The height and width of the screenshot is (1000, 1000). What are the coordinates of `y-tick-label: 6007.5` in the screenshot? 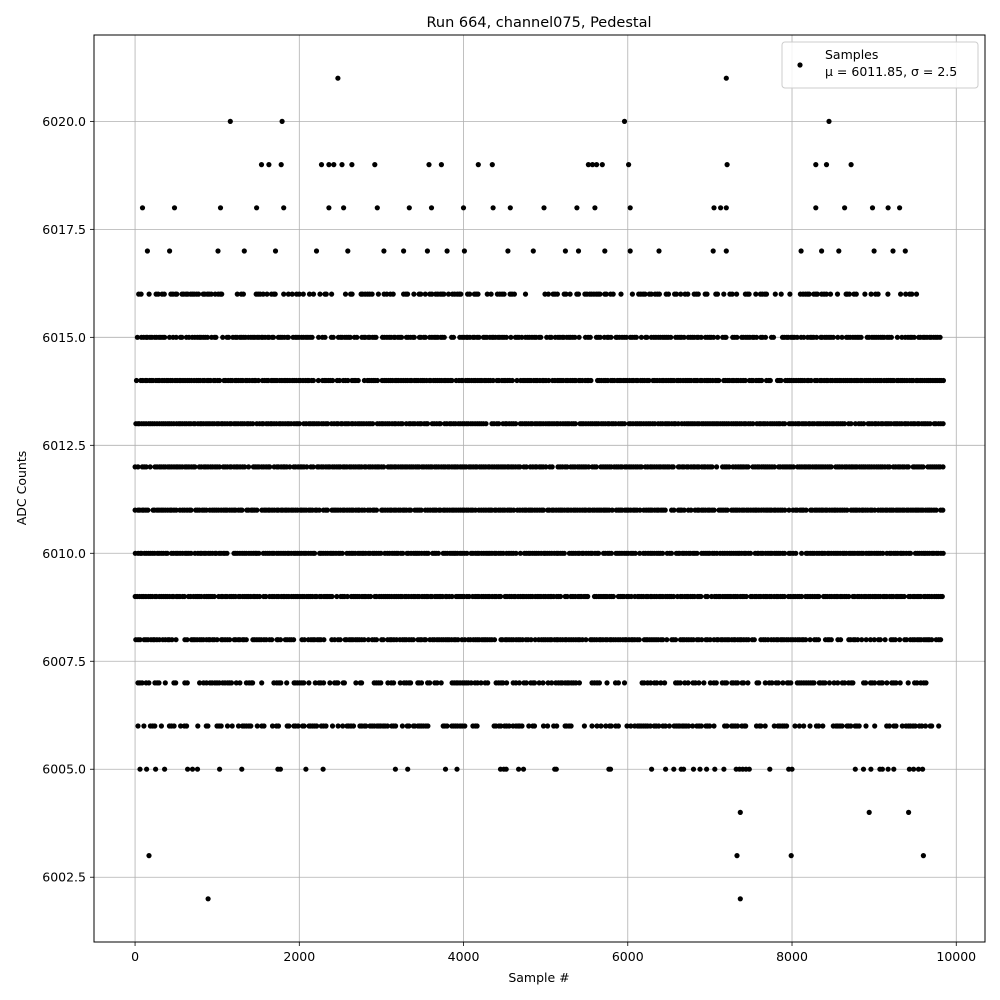 It's located at (64, 661).